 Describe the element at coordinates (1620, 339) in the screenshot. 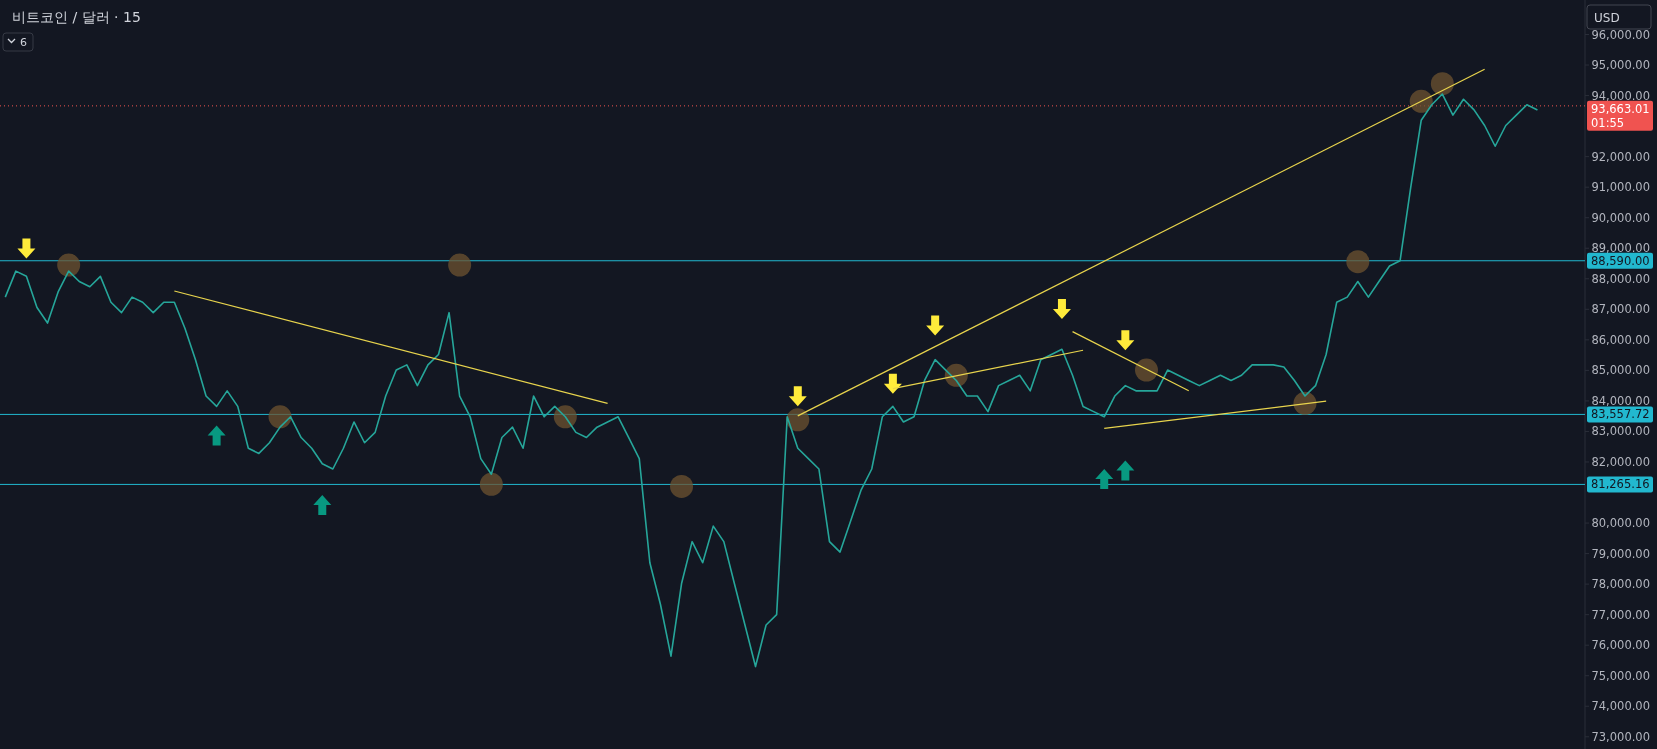

I see `y-tick-label: 86,000.00` at that location.